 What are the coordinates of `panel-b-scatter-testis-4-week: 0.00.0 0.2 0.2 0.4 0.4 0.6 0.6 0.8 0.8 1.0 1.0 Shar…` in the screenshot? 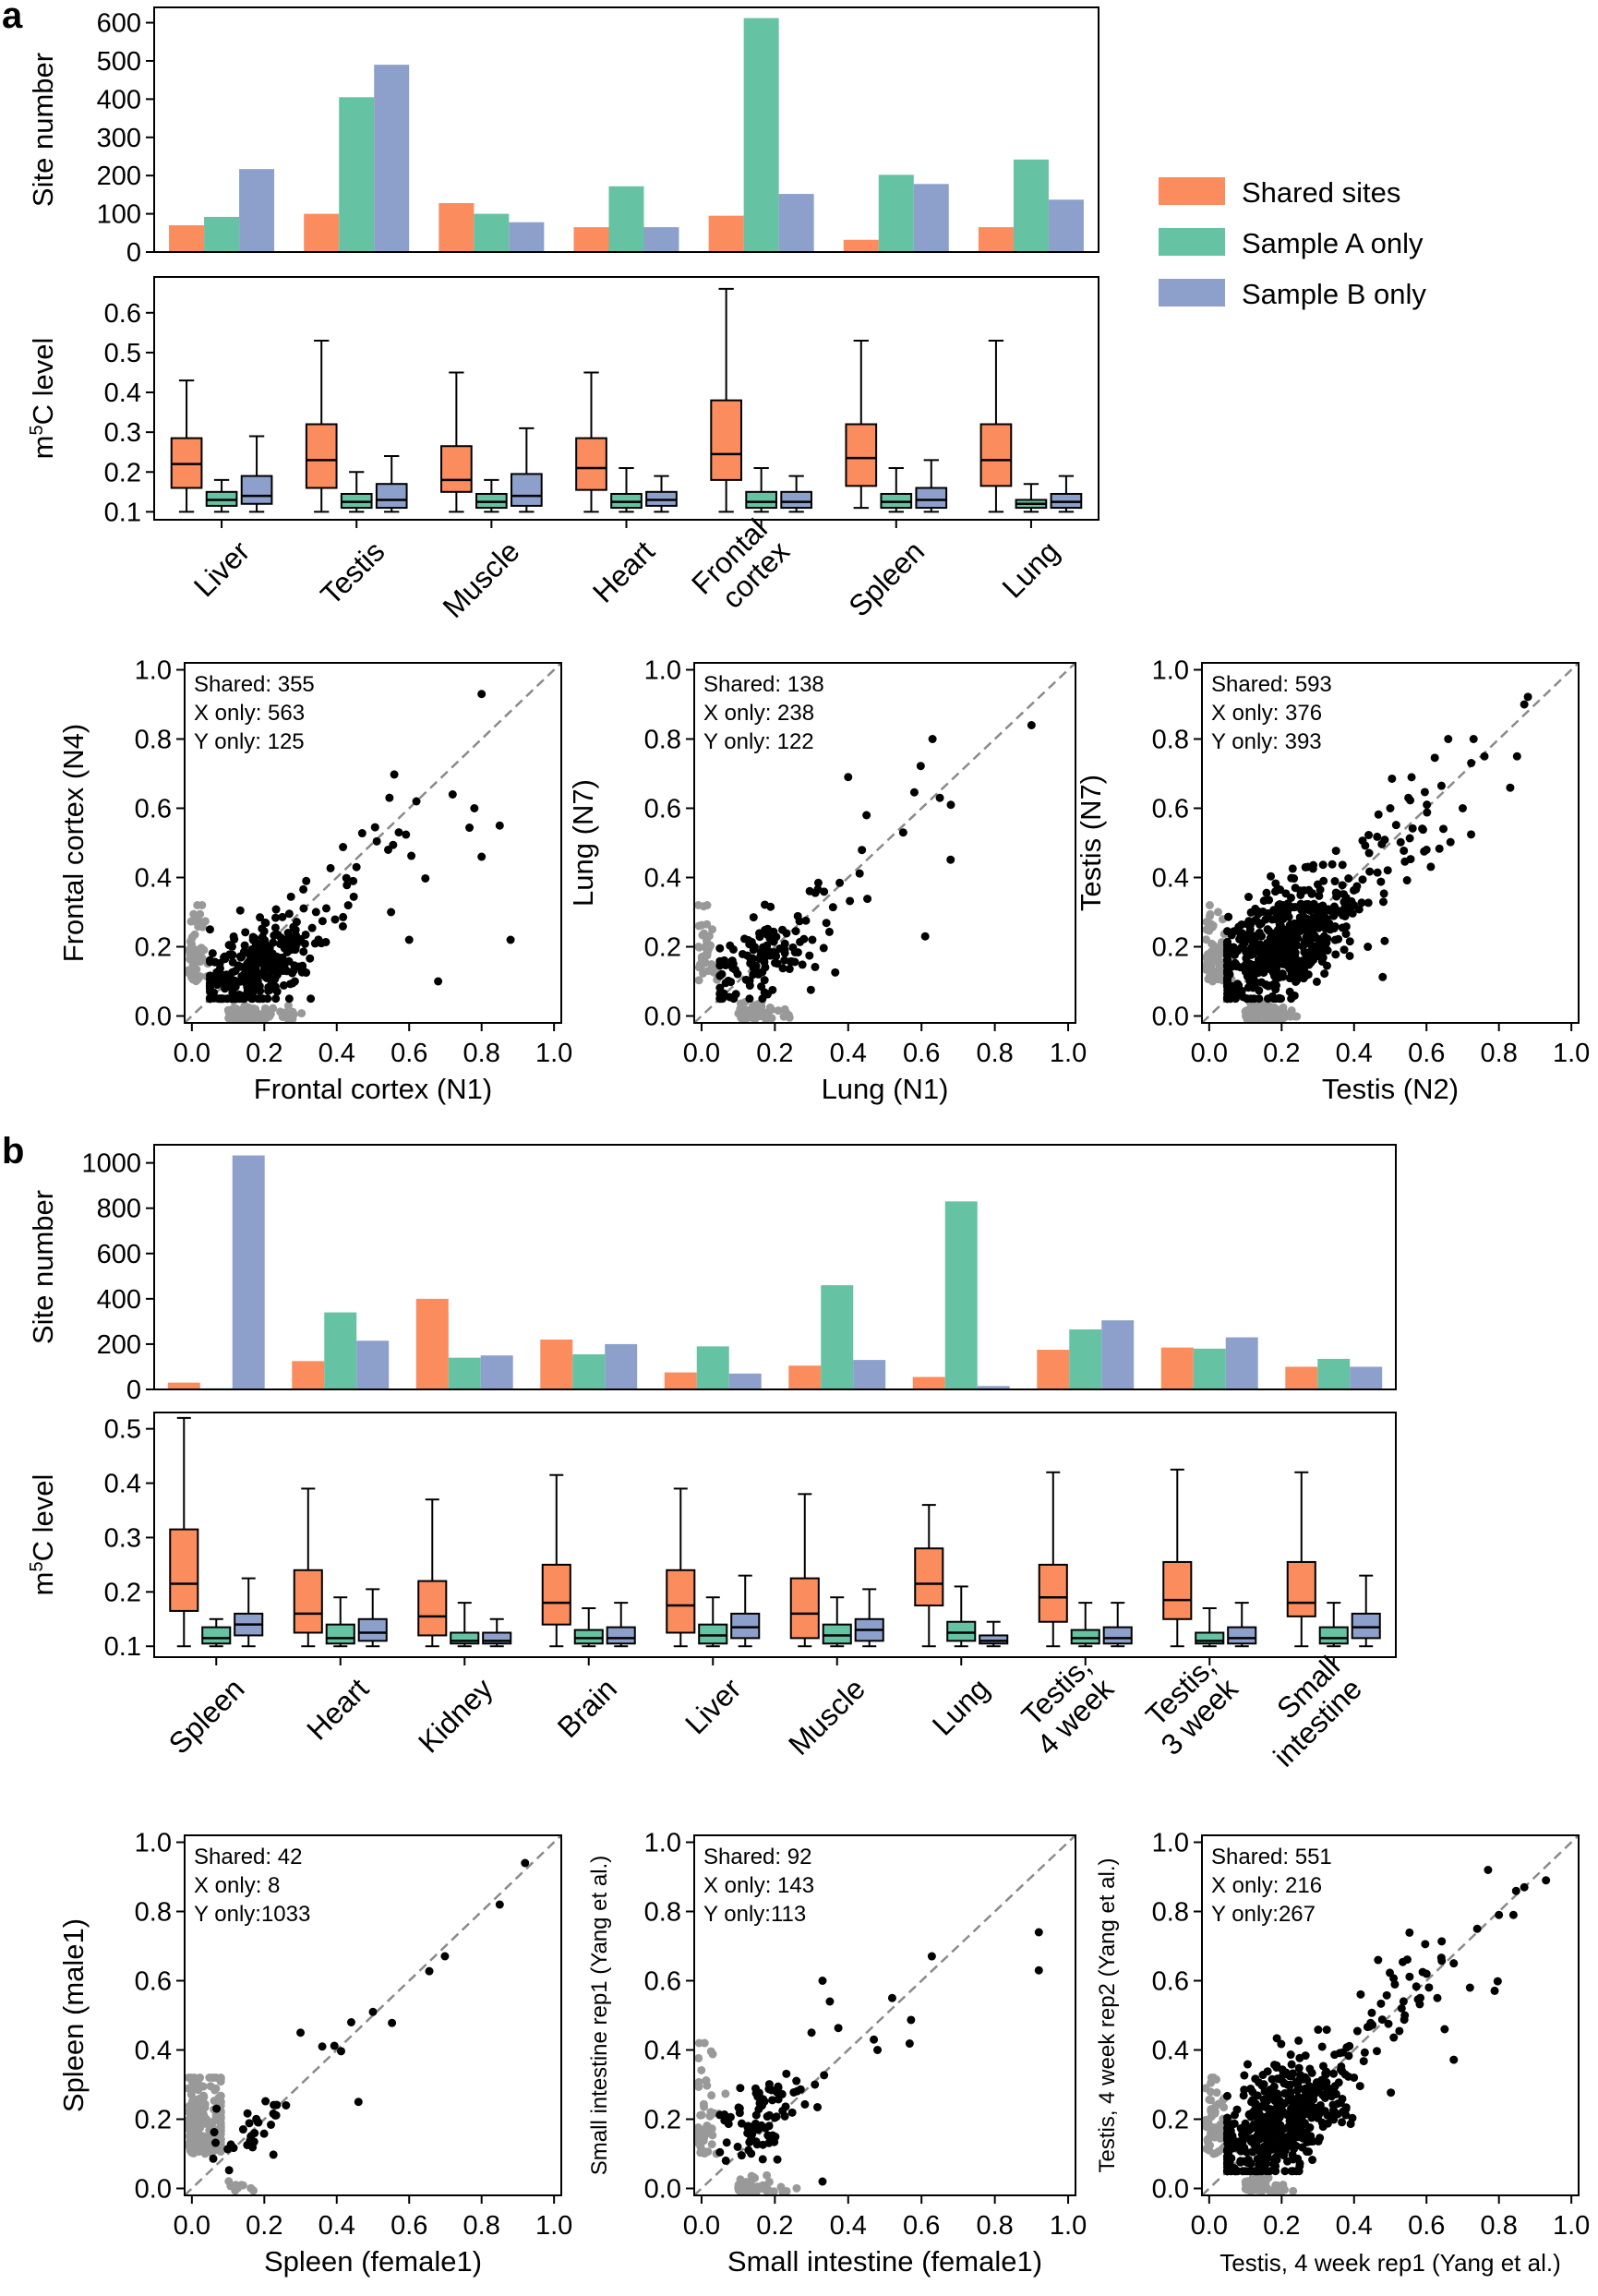 It's located at (1342, 2053).